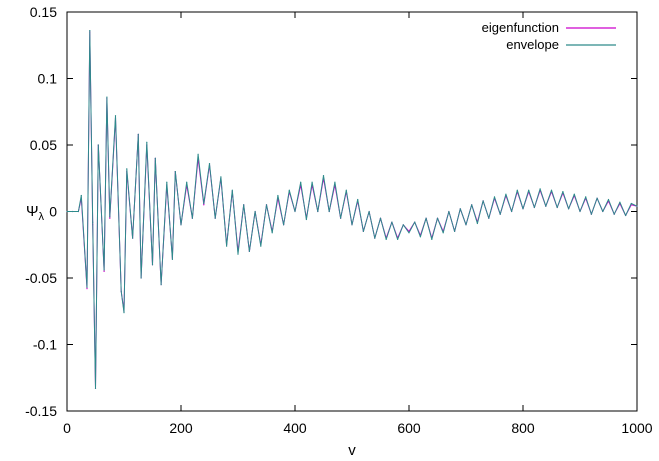 The height and width of the screenshot is (461, 659). Describe the element at coordinates (67, 428) in the screenshot. I see `x-tick-label: 0` at that location.